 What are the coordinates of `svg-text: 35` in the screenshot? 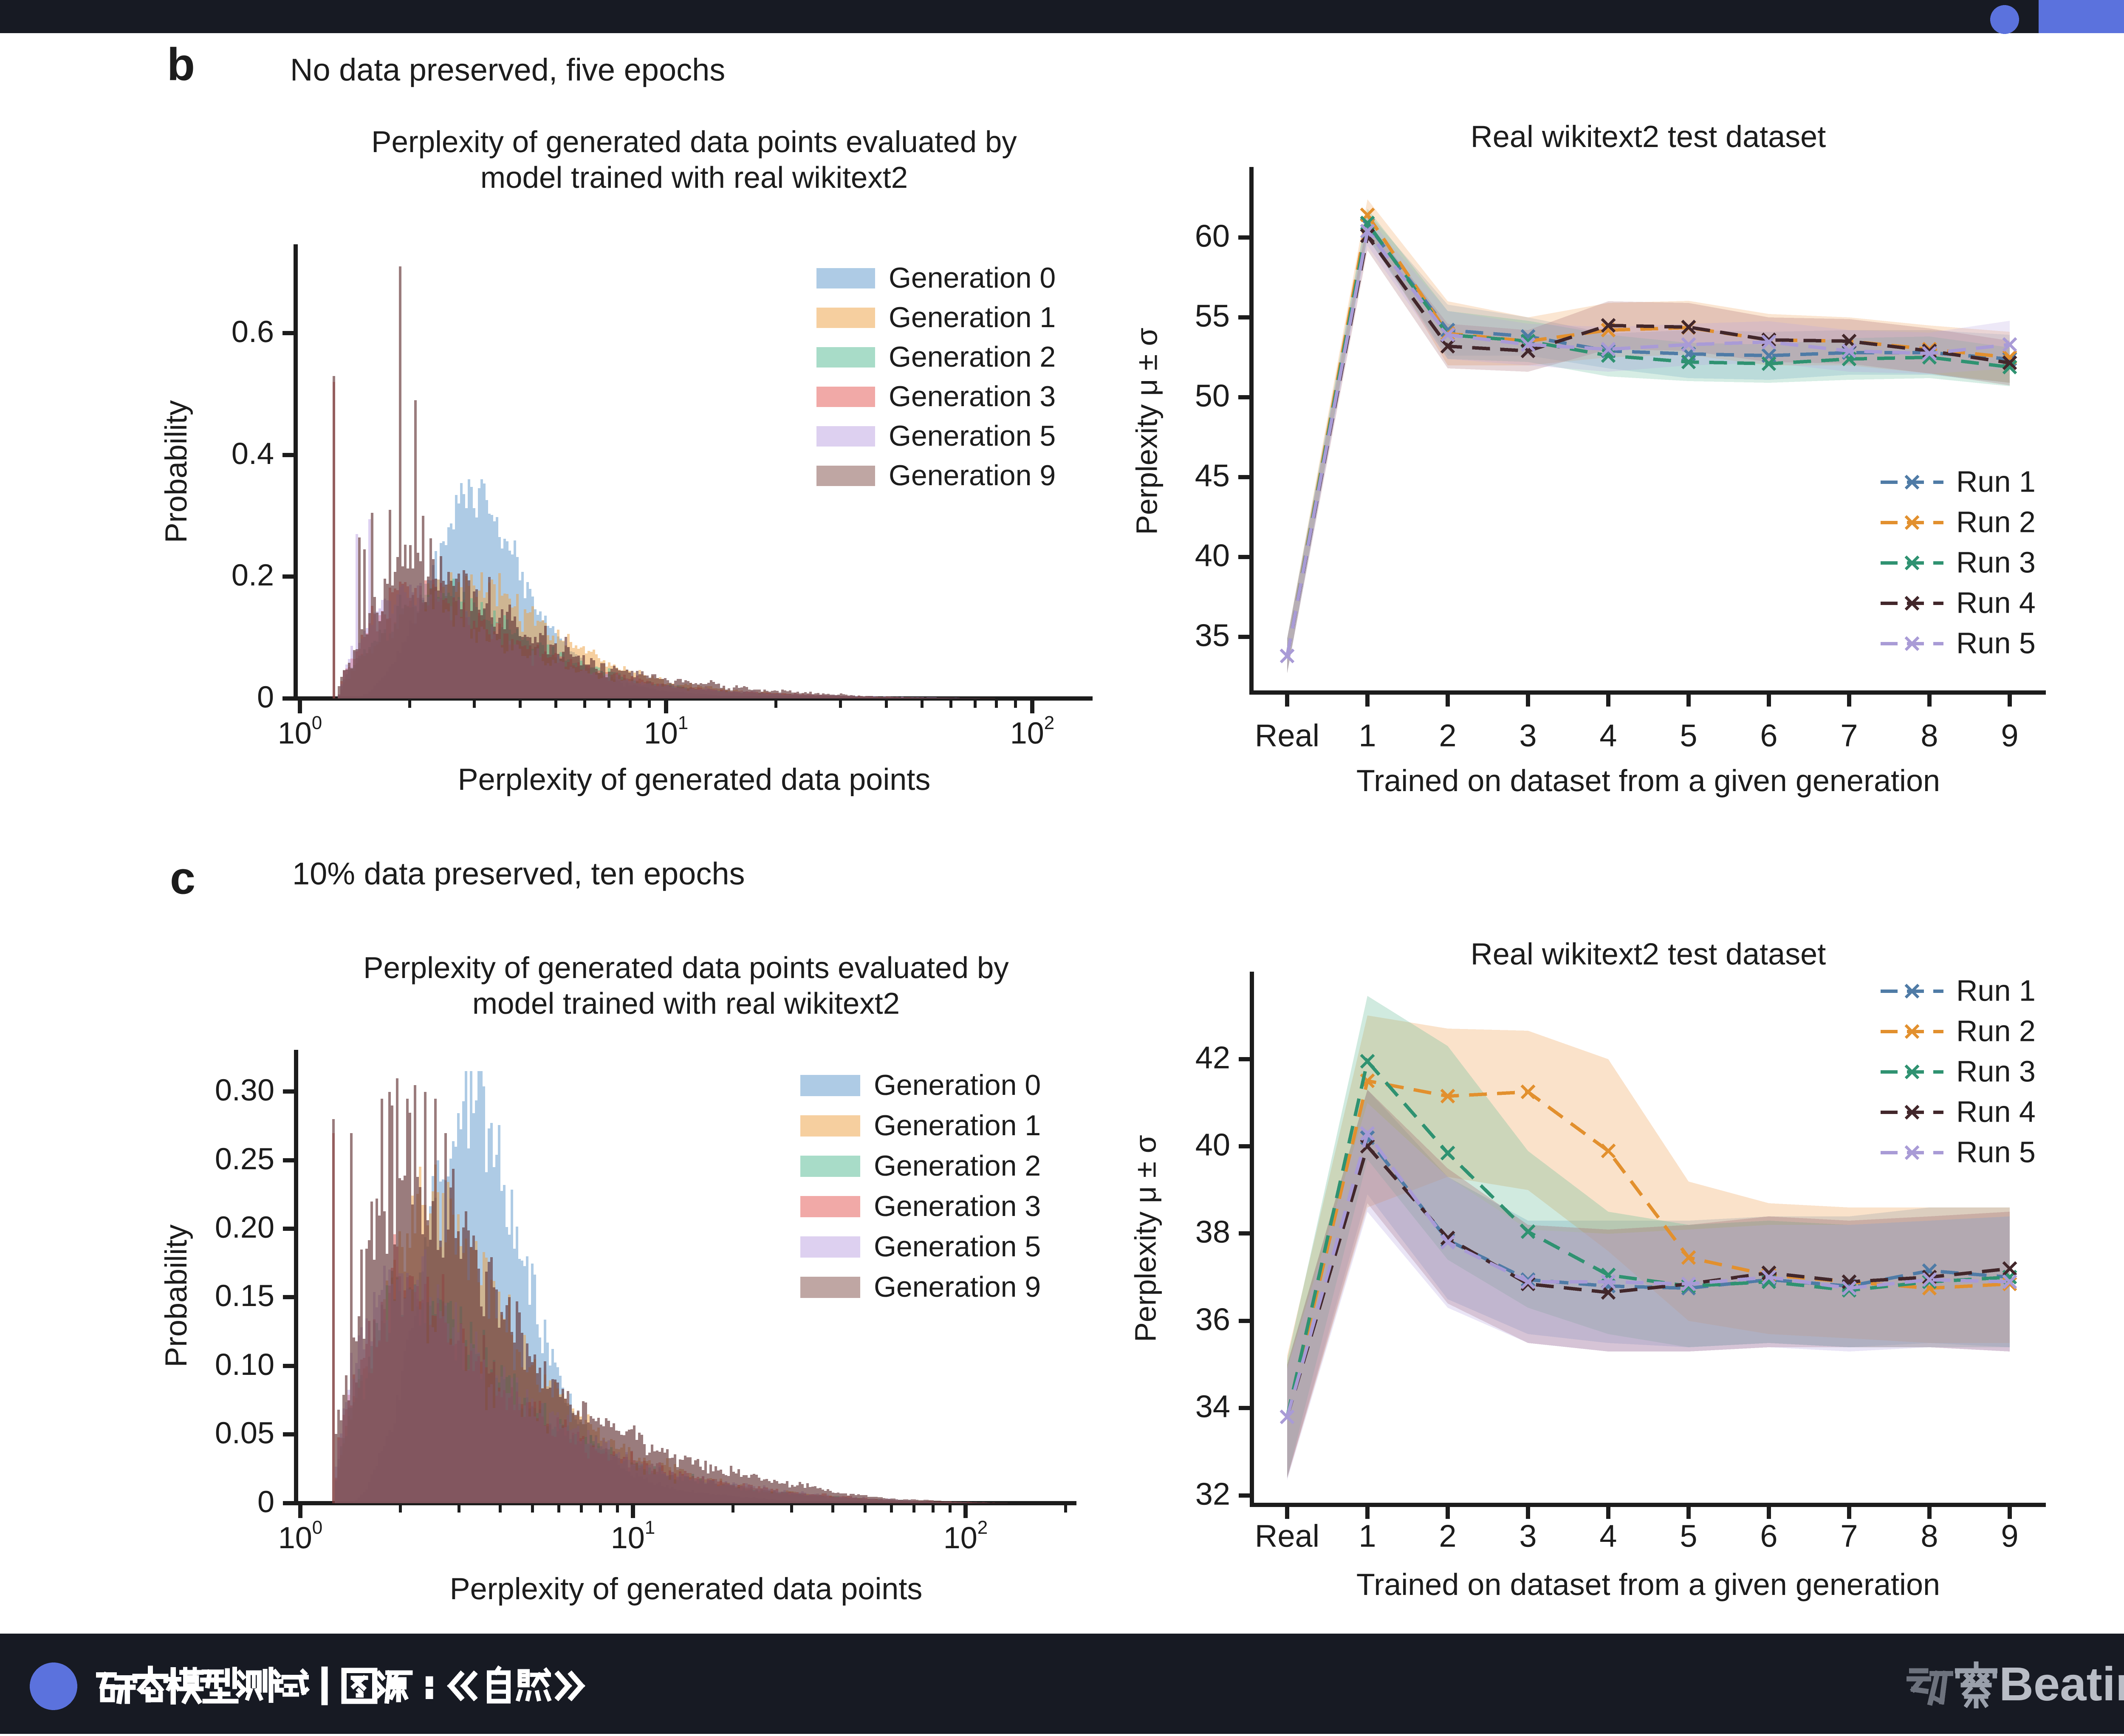 It's located at (1213, 636).